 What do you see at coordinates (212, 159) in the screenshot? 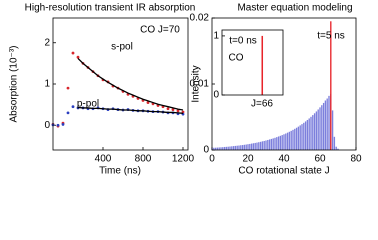
I see `x-tick-label: 0` at bounding box center [212, 159].